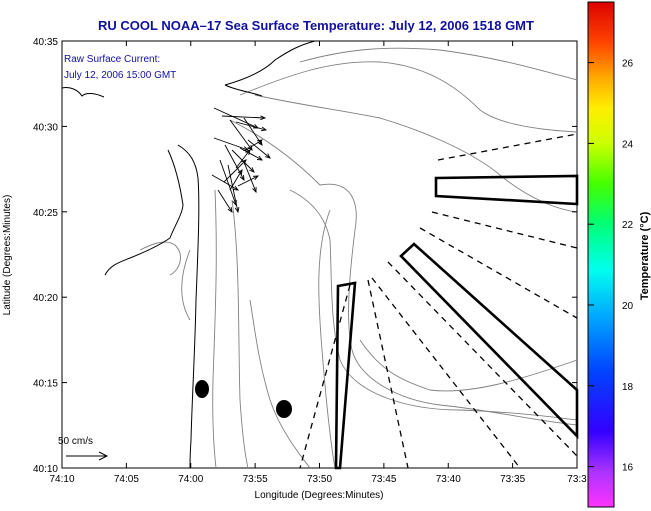  I want to click on x-axis-label: Longitude (Degrees:Minutes), so click(319, 495).